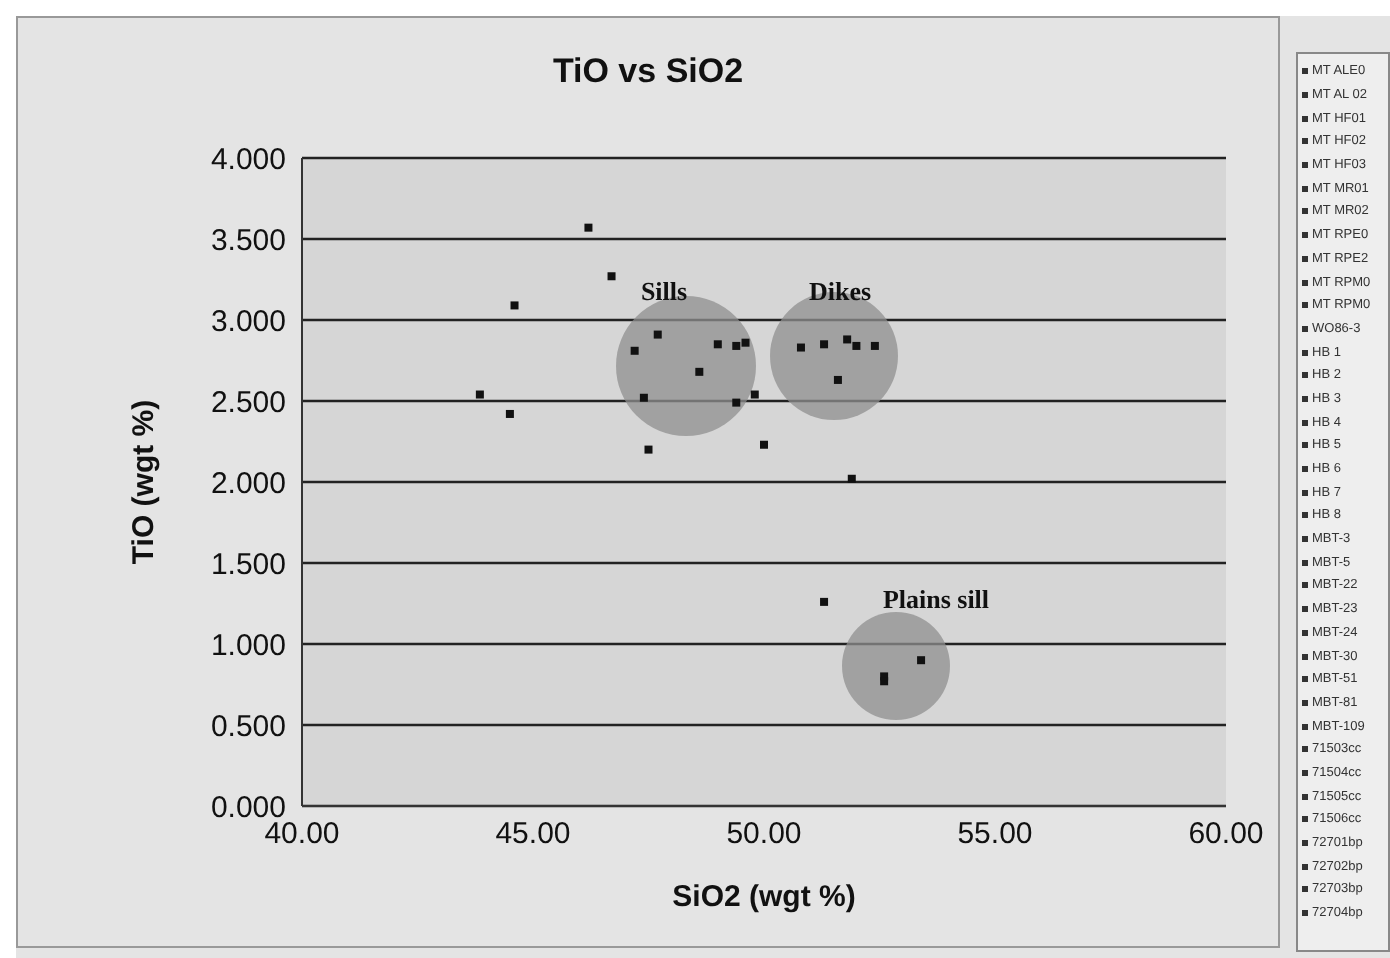  What do you see at coordinates (995, 834) in the screenshot?
I see `x-tick-label: 55.00` at bounding box center [995, 834].